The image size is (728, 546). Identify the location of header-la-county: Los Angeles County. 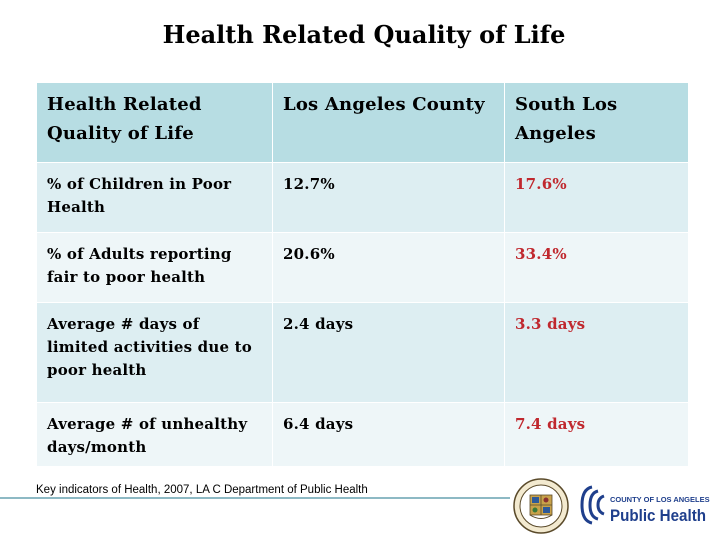
(388, 122).